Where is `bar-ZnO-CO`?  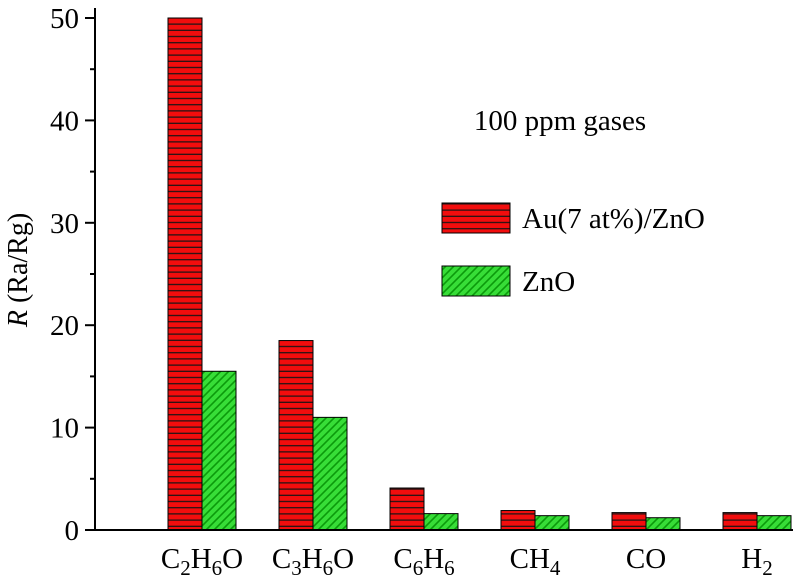
bar-ZnO-CO is located at coordinates (663, 524).